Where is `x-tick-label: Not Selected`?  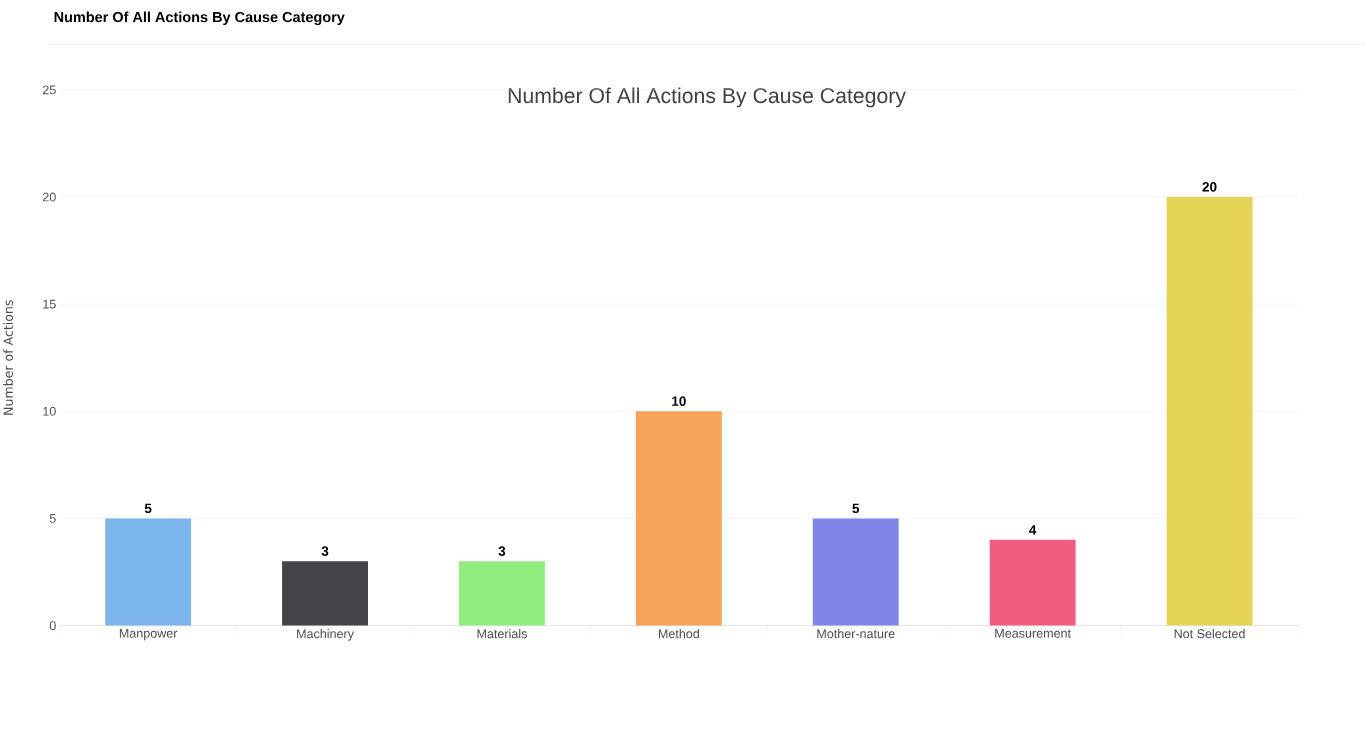
x-tick-label: Not Selected is located at coordinates (1209, 633).